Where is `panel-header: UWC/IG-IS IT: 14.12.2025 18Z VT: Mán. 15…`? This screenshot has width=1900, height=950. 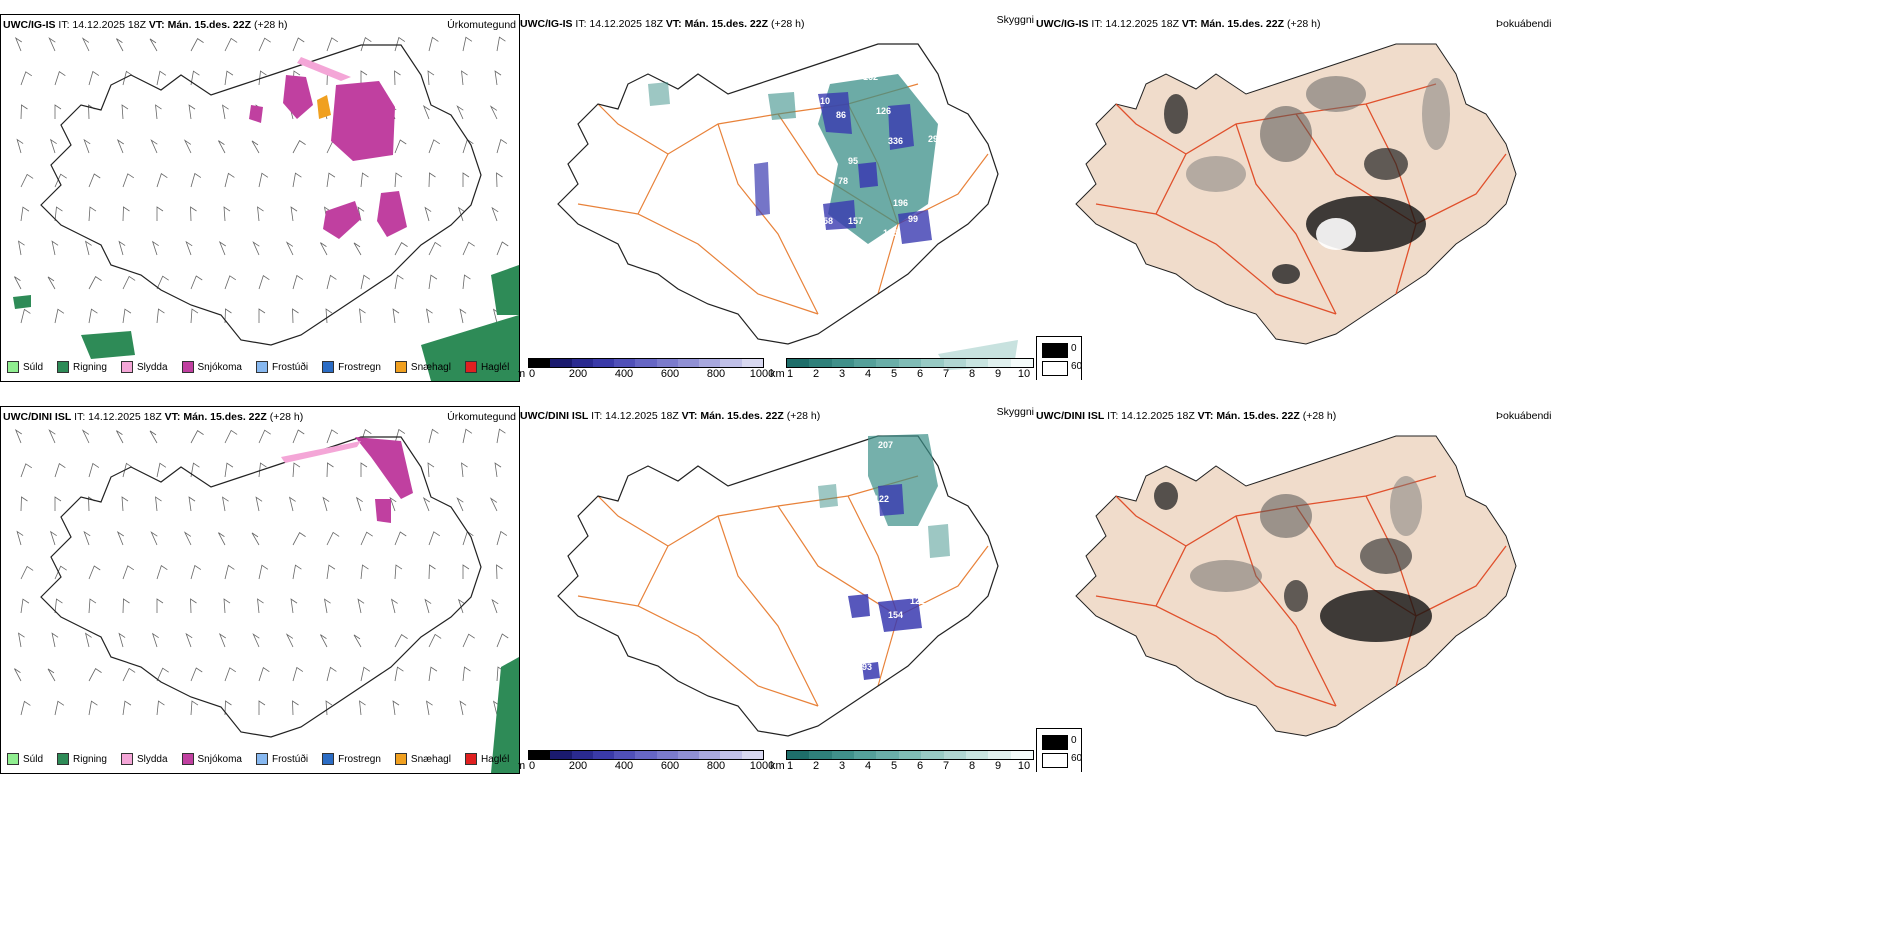
panel-header: UWC/IG-IS IT: 14.12.2025 18Z VT: Mán. 15… is located at coordinates (662, 24).